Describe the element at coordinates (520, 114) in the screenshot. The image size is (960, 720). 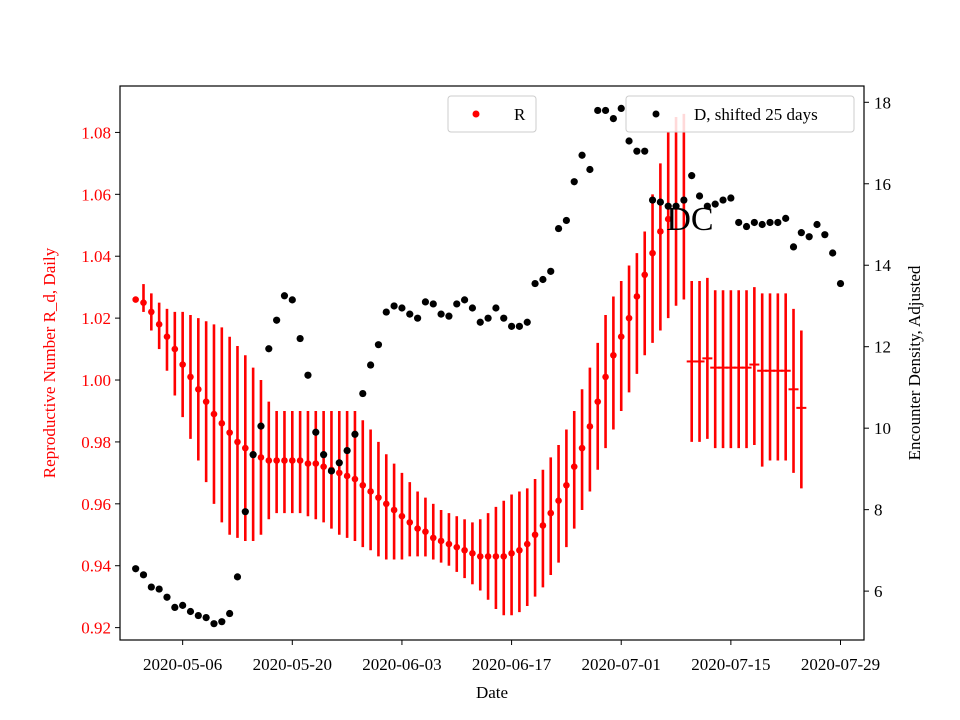
I see `legend-r-label: R` at that location.